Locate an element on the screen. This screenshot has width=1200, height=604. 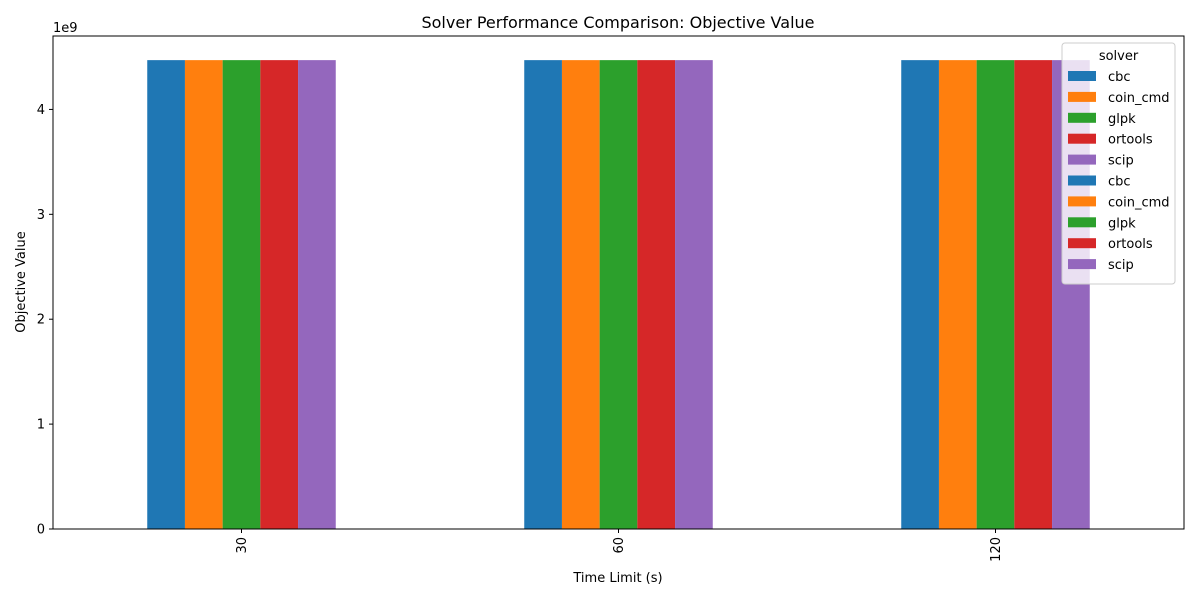
x-tick-label: 60 is located at coordinates (619, 545).